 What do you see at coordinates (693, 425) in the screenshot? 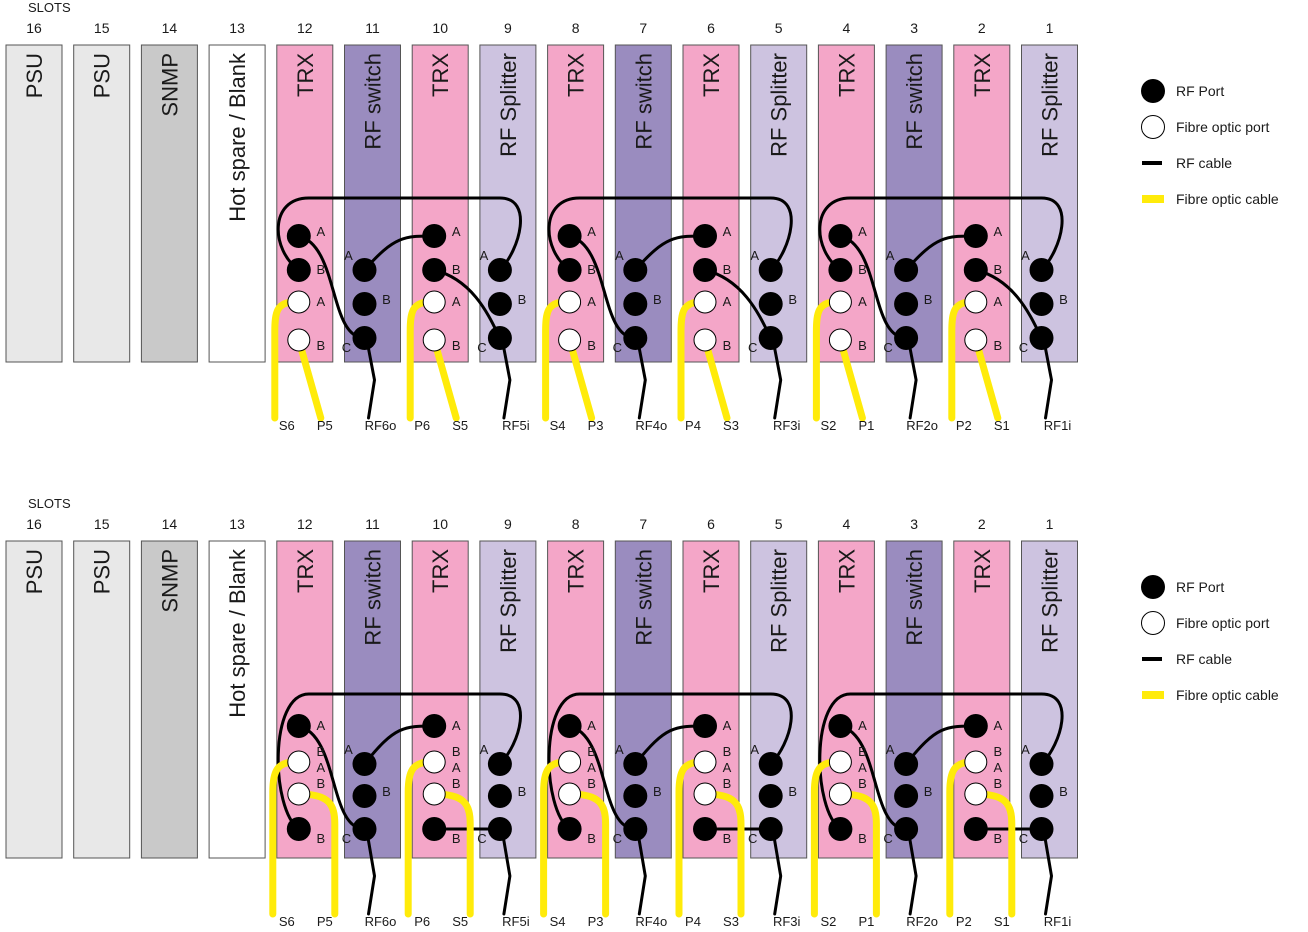
I see `connection-label: P4` at bounding box center [693, 425].